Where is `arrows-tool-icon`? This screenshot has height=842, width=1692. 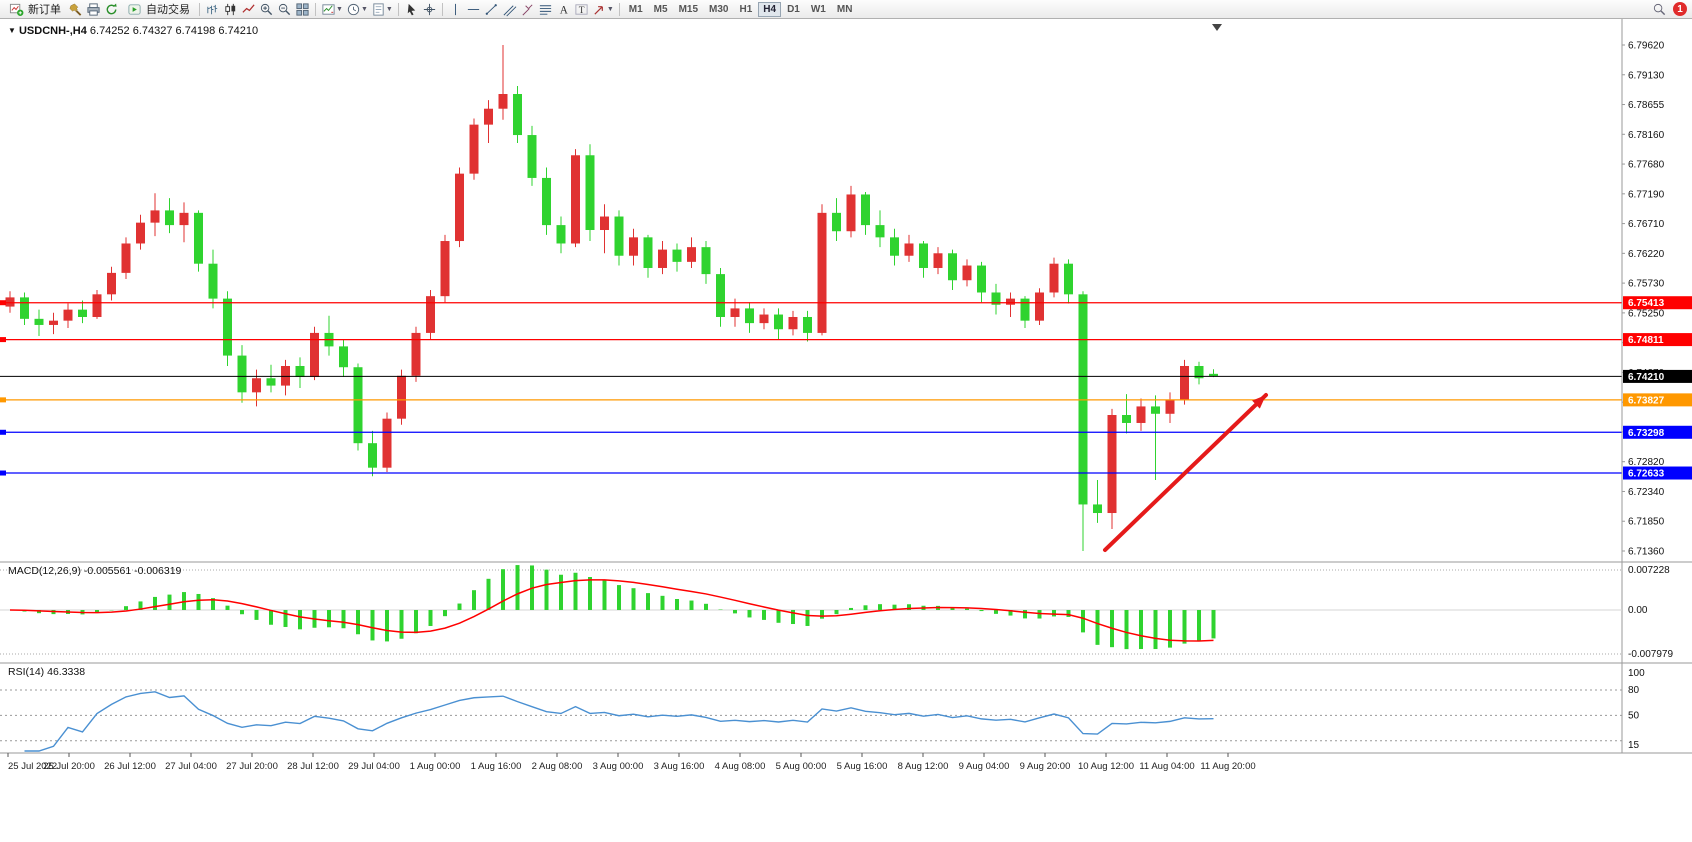 arrows-tool-icon is located at coordinates (599, 9).